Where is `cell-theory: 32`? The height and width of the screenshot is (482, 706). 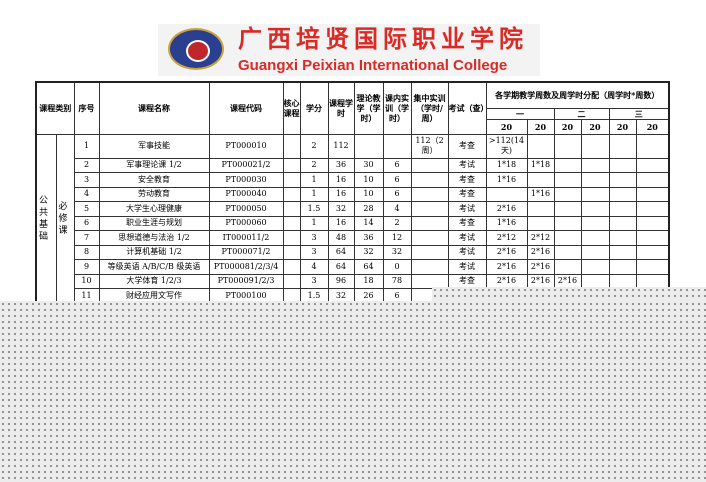 cell-theory: 32 is located at coordinates (368, 252).